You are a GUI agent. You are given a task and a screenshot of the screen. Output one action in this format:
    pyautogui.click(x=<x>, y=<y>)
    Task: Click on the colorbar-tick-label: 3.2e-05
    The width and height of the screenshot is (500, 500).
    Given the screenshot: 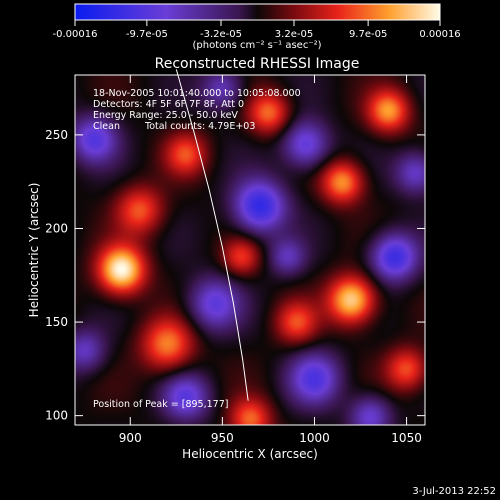 What is the action you would take?
    pyautogui.click(x=294, y=34)
    